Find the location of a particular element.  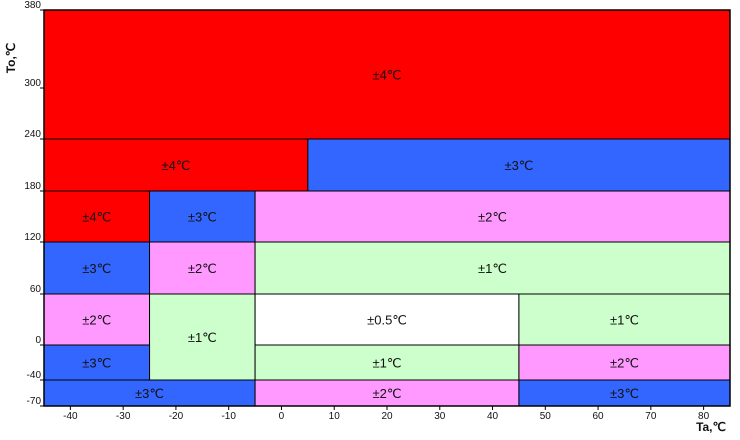

y-tick-label: 240 is located at coordinates (32, 134).